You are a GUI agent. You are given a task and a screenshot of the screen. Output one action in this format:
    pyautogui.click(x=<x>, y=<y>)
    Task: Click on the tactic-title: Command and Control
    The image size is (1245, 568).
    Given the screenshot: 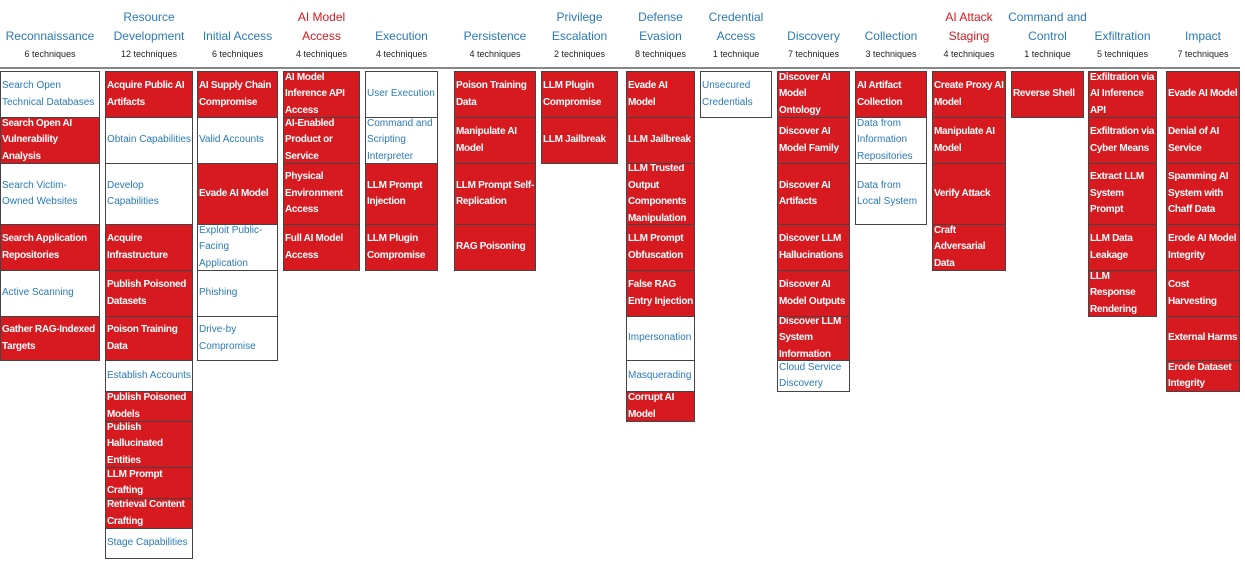 What is the action you would take?
    pyautogui.click(x=1047, y=26)
    